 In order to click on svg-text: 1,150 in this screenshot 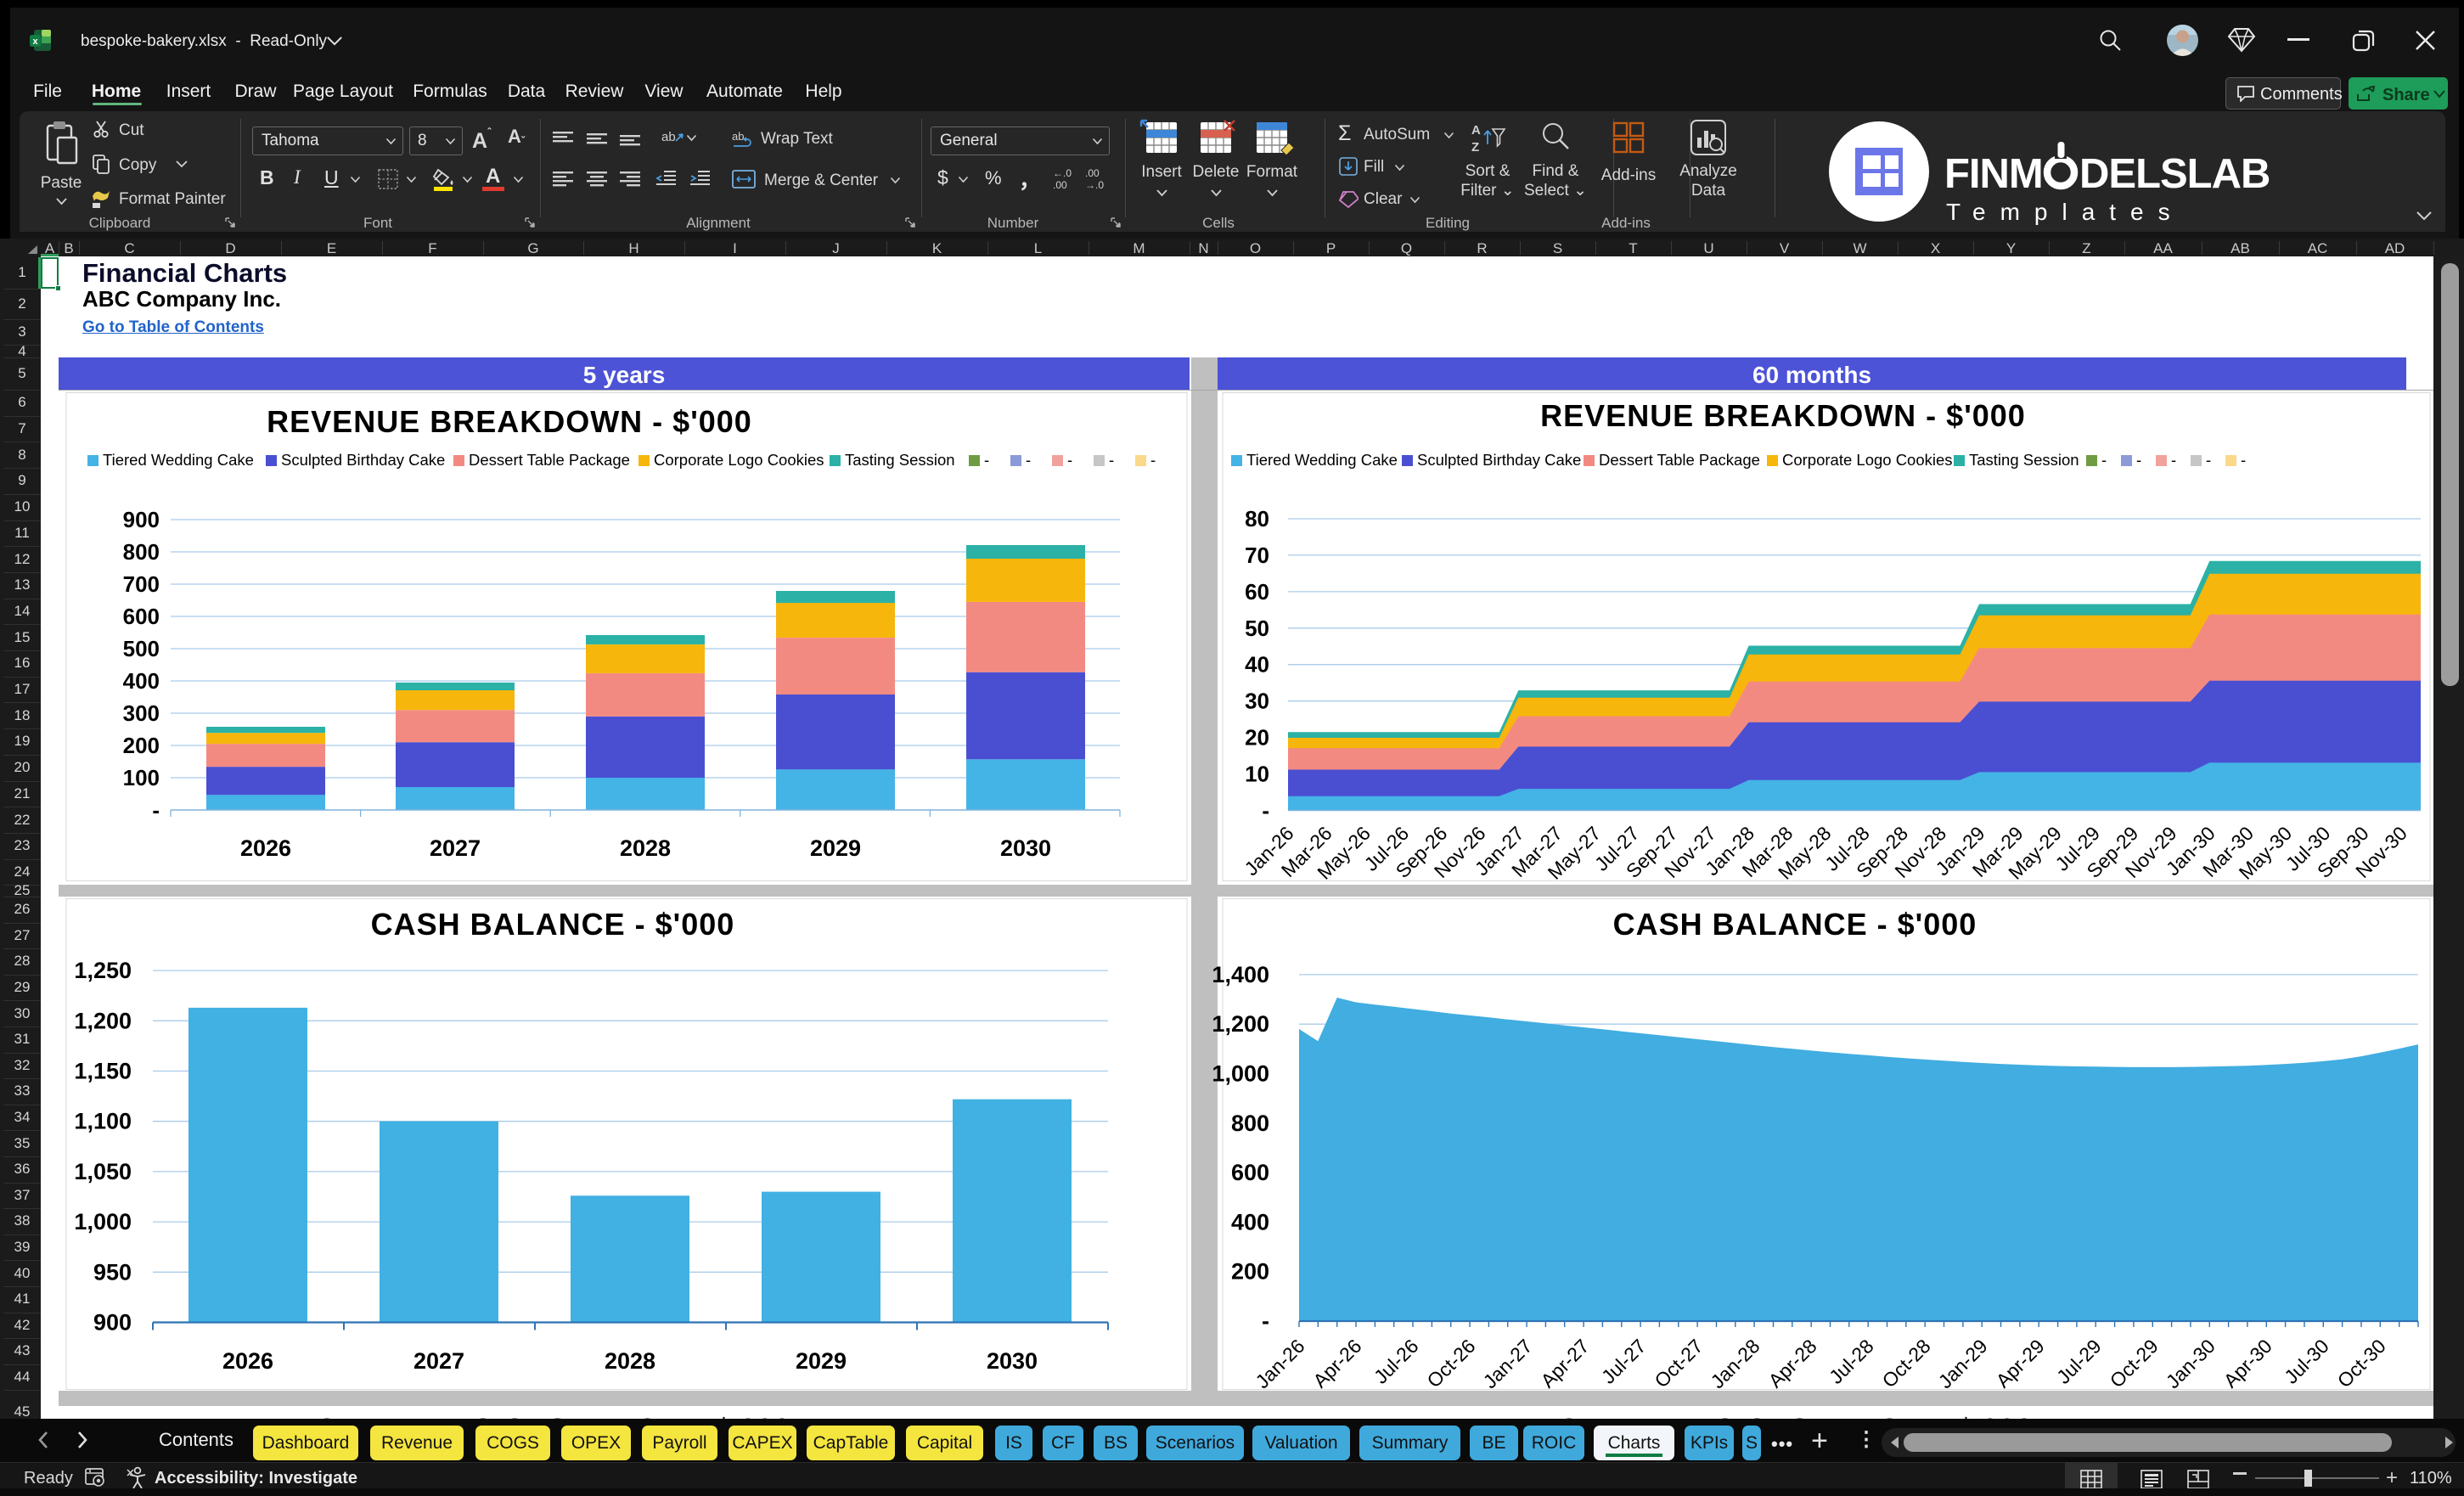, I will do `click(103, 1071)`.